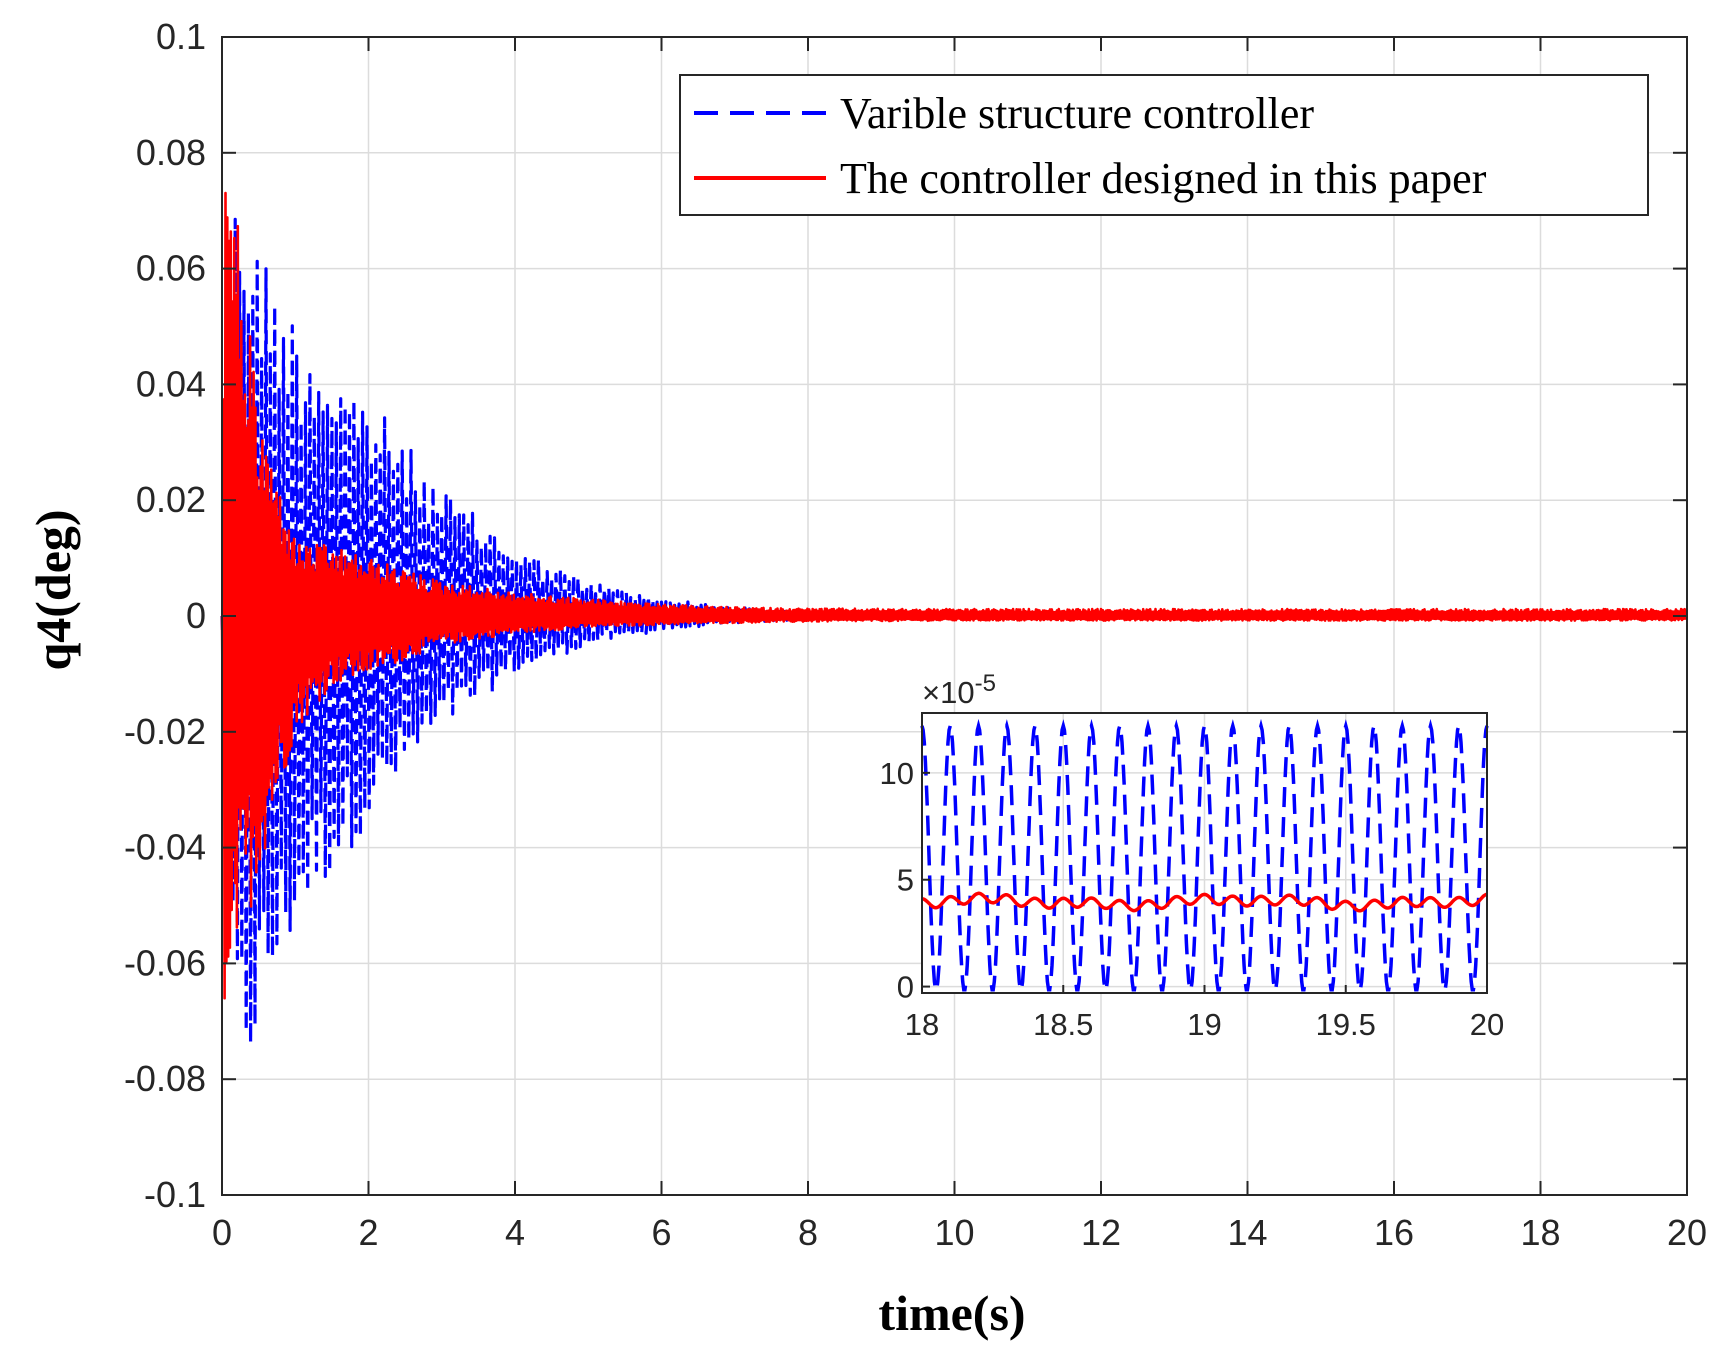  What do you see at coordinates (897, 773) in the screenshot?
I see `inset-y-tick-label: 10` at bounding box center [897, 773].